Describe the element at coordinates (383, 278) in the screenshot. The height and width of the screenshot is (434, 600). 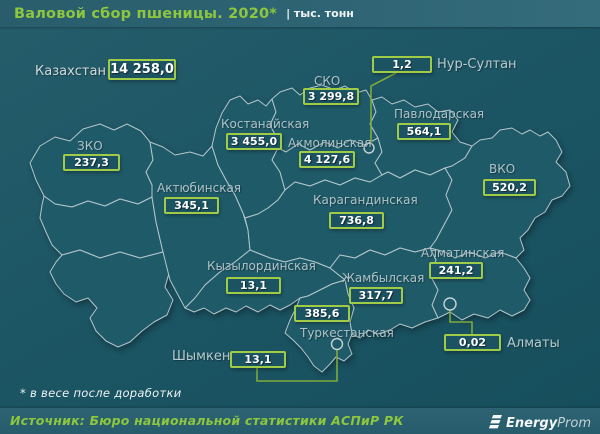
I see `region-label-zhambyl: Жамбылская` at that location.